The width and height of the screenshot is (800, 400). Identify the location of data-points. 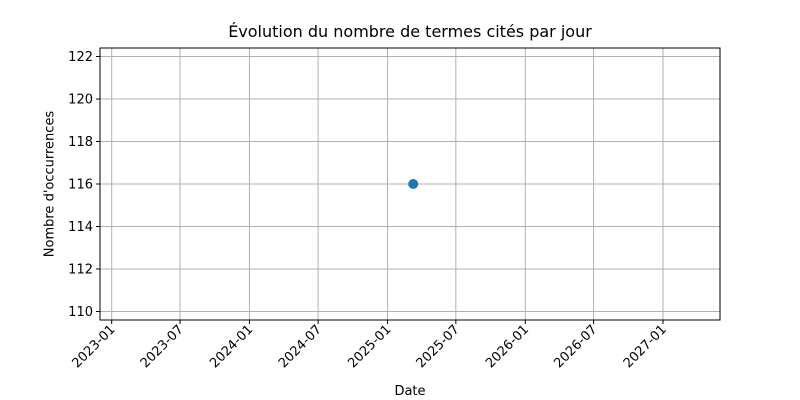
(413, 184).